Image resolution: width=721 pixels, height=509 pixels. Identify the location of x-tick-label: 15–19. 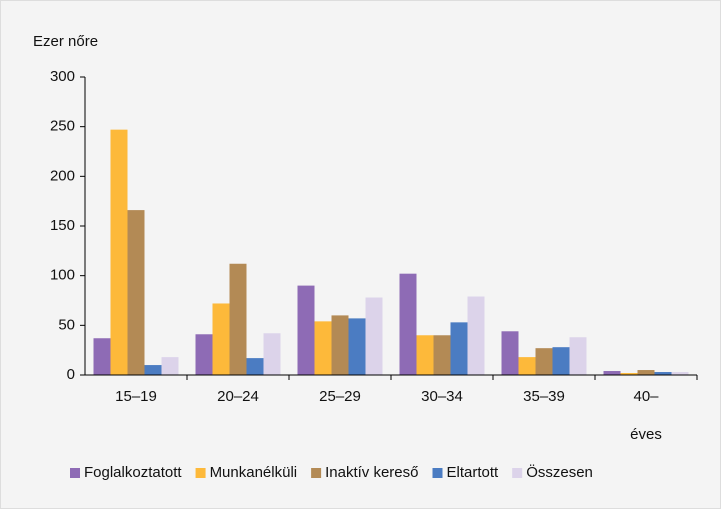
(136, 396).